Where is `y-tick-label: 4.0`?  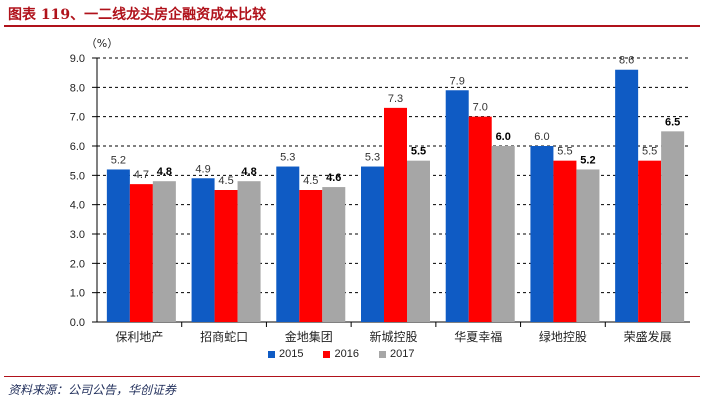
y-tick-label: 4.0 is located at coordinates (77, 206).